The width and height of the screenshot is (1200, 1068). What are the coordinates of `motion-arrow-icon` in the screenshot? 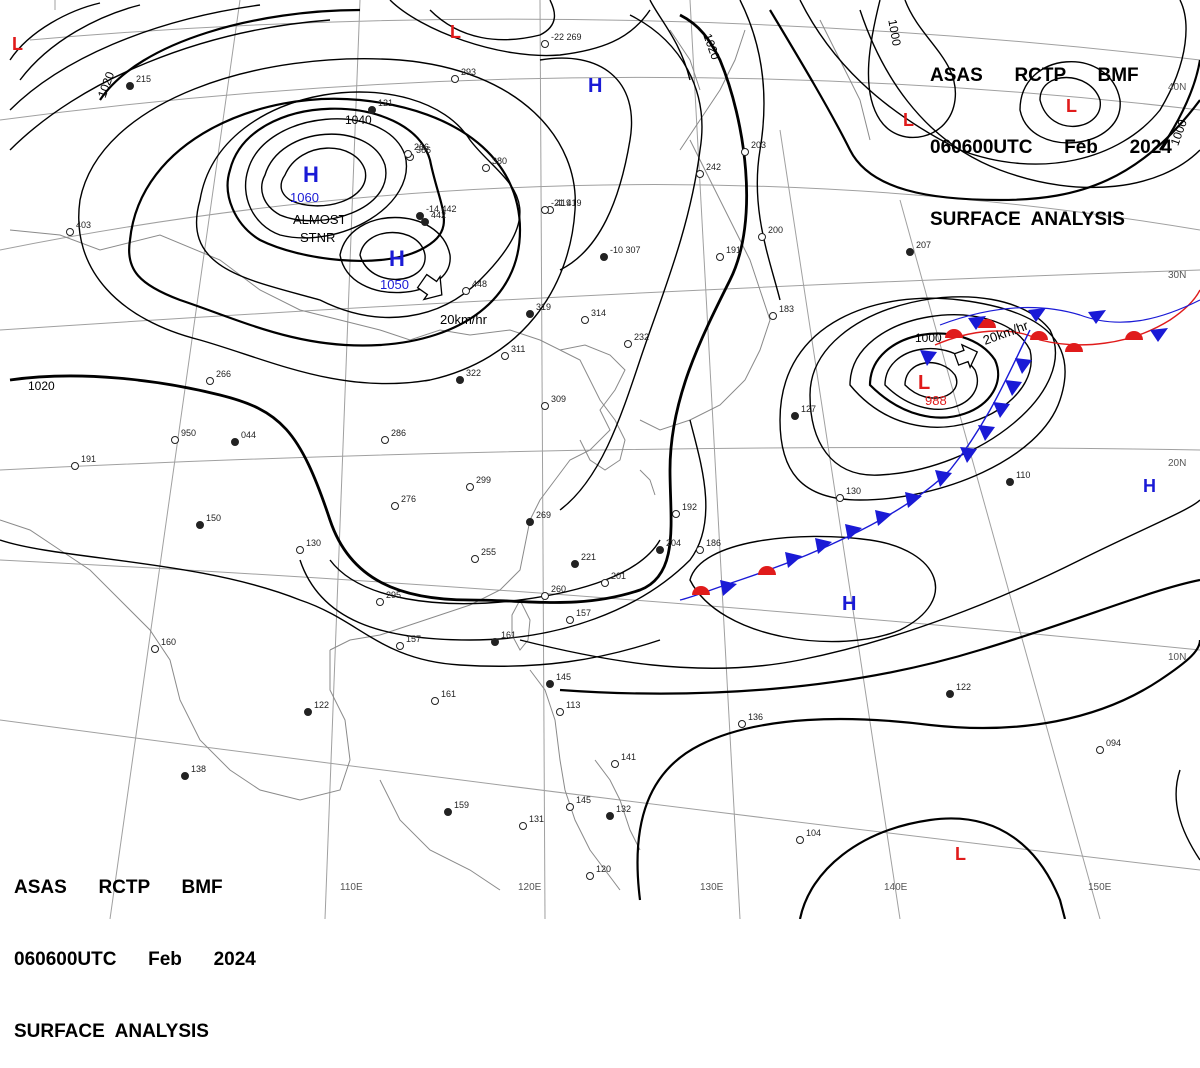 It's located at (429, 287).